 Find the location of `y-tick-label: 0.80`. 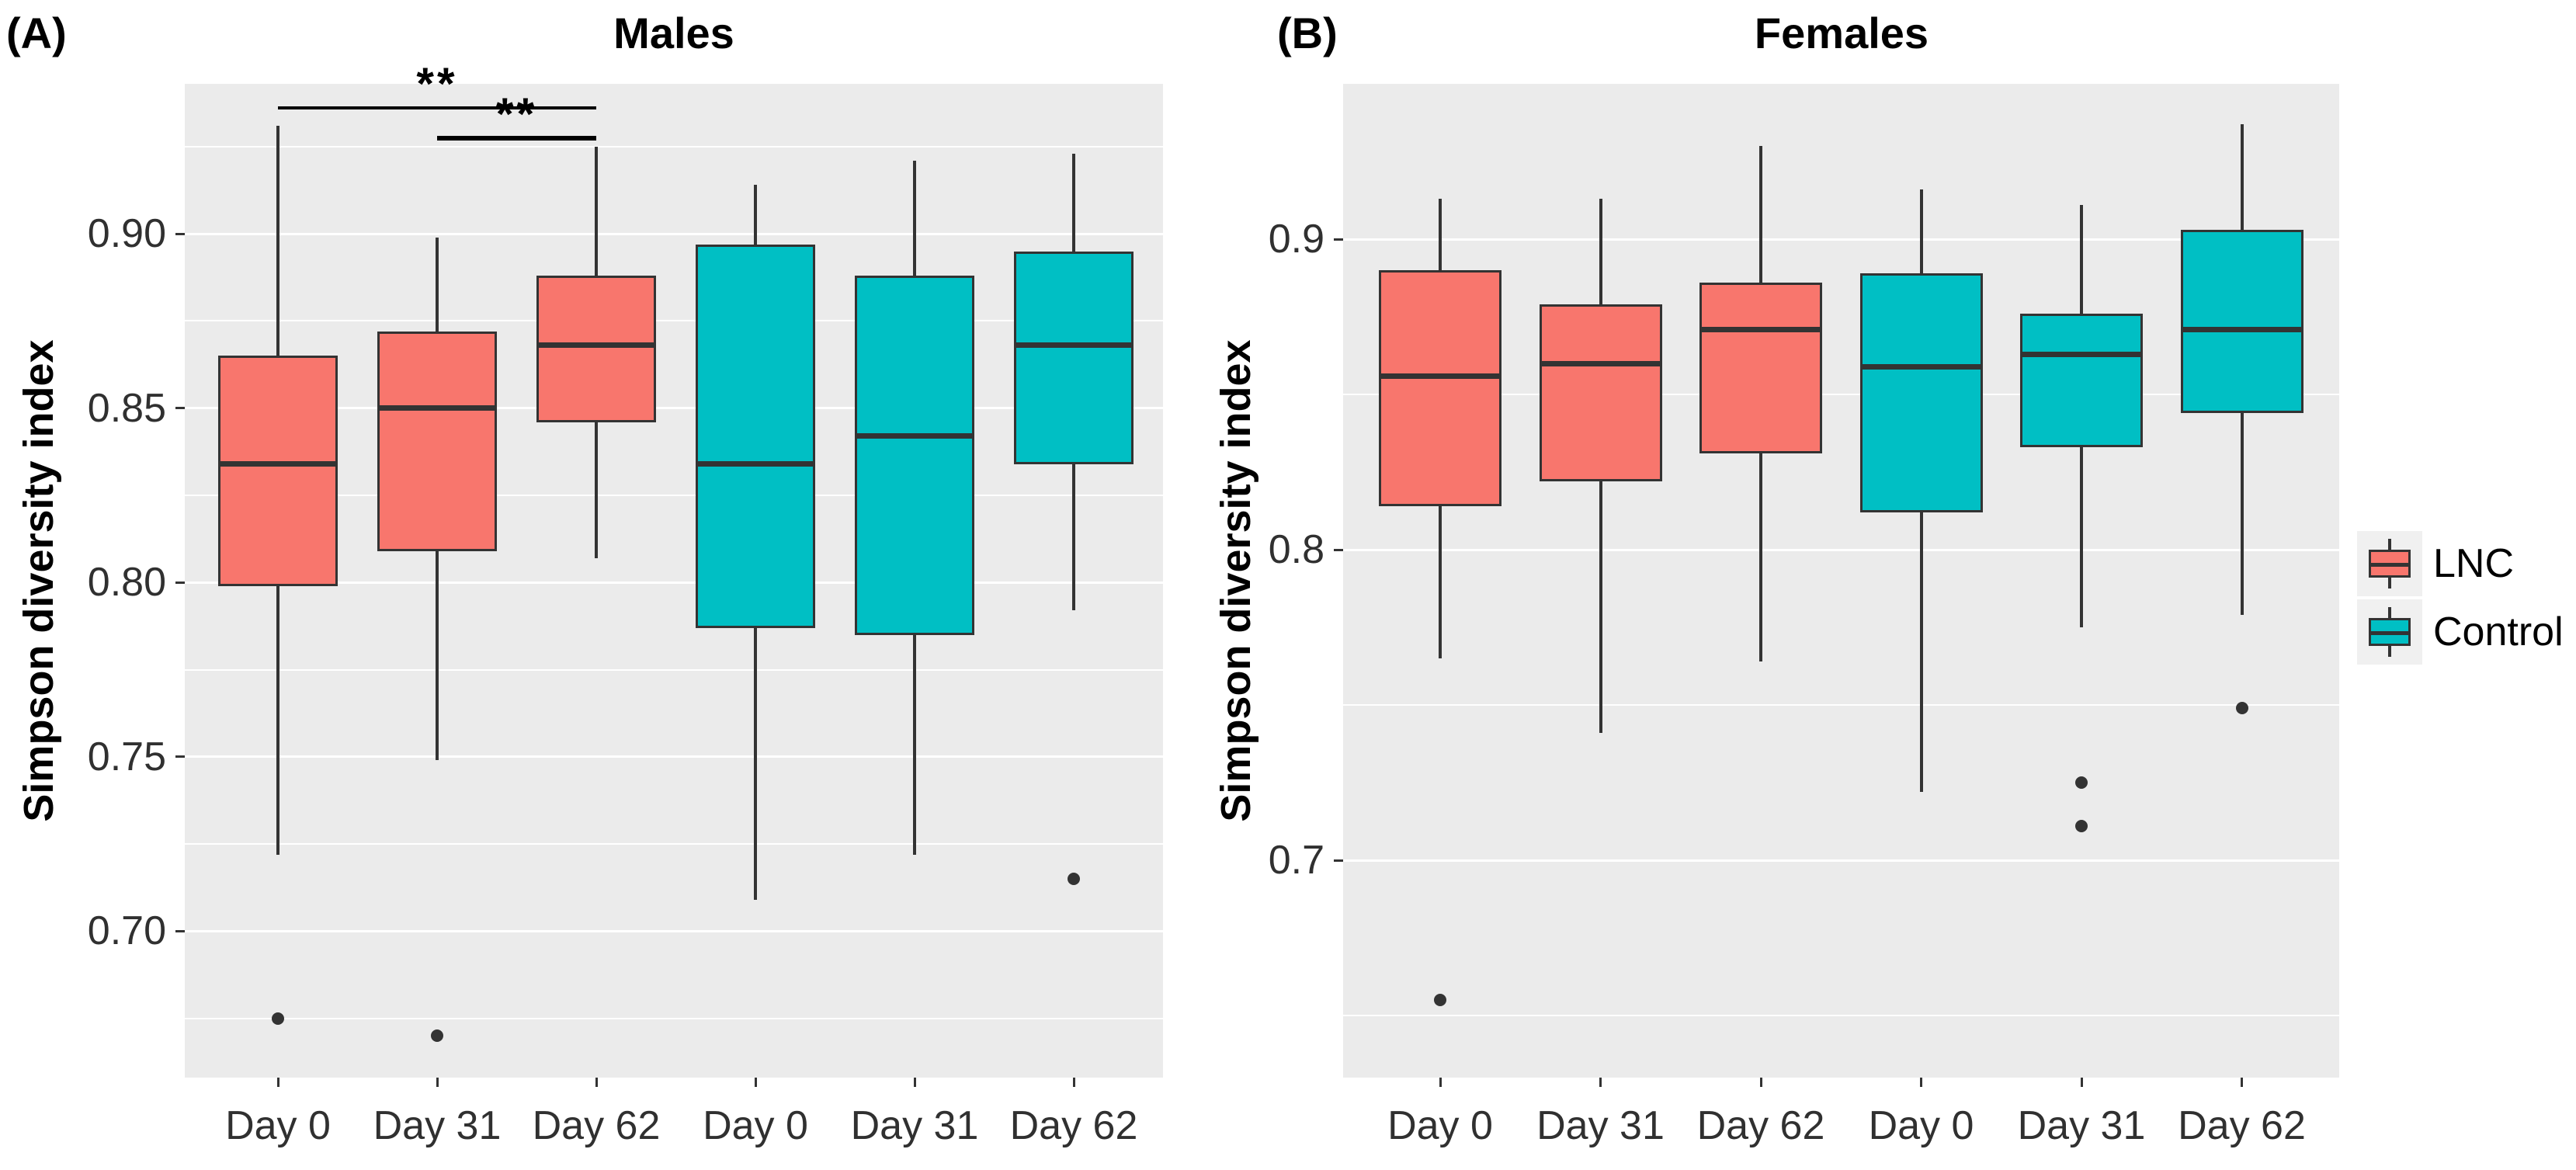

y-tick-label: 0.80 is located at coordinates (126, 583).